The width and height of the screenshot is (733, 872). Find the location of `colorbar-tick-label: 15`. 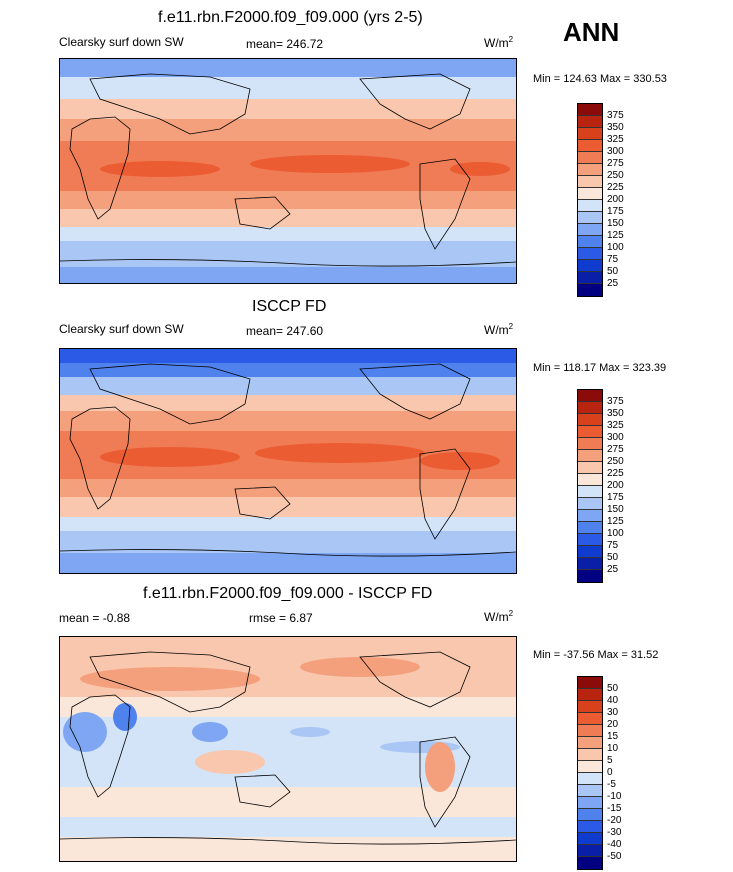

colorbar-tick-label: 15 is located at coordinates (613, 736).